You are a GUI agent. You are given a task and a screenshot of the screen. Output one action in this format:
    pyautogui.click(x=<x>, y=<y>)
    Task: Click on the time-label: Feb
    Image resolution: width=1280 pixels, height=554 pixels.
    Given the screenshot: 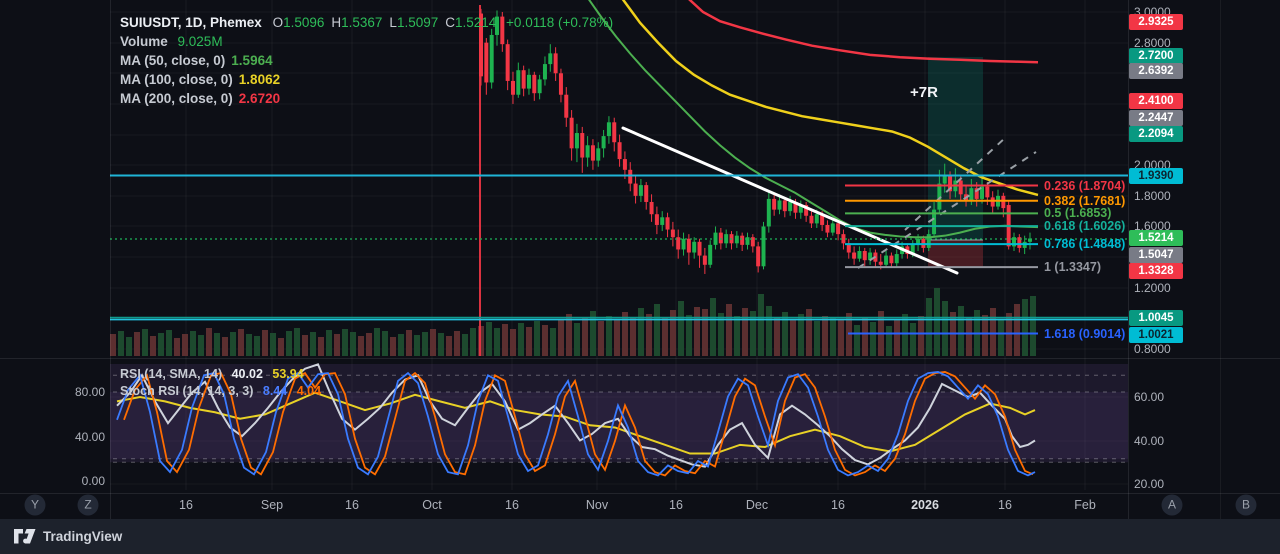 What is the action you would take?
    pyautogui.click(x=1085, y=505)
    